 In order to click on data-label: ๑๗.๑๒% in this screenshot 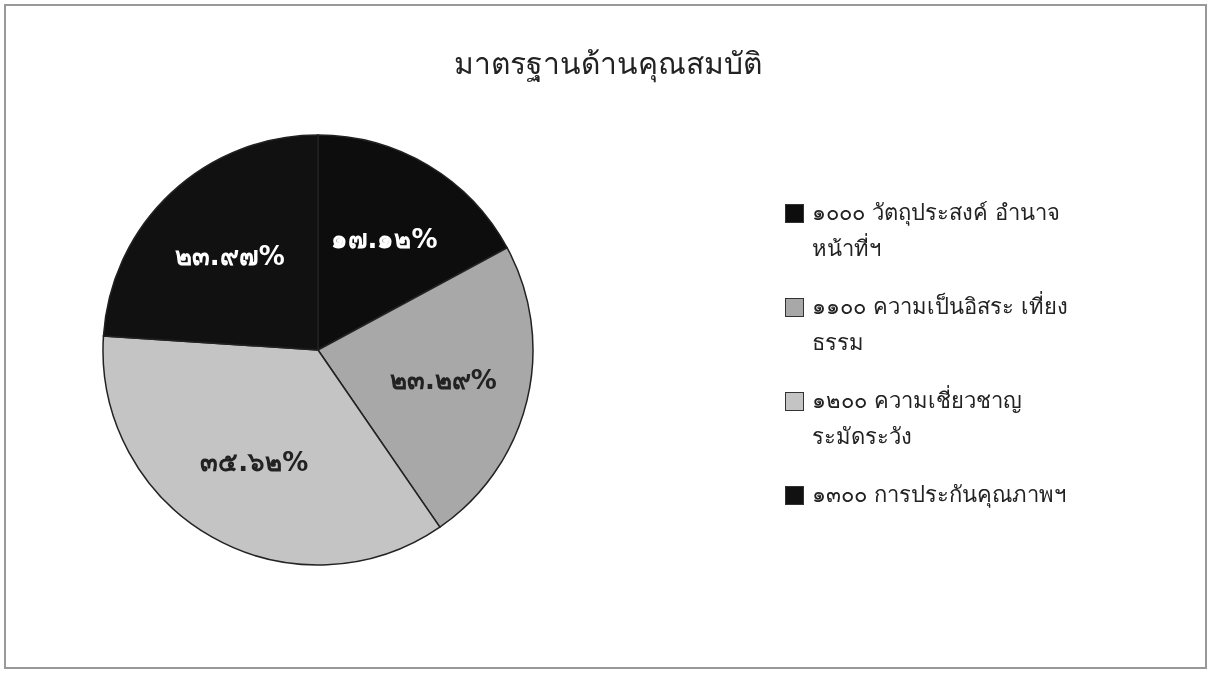, I will do `click(384, 239)`.